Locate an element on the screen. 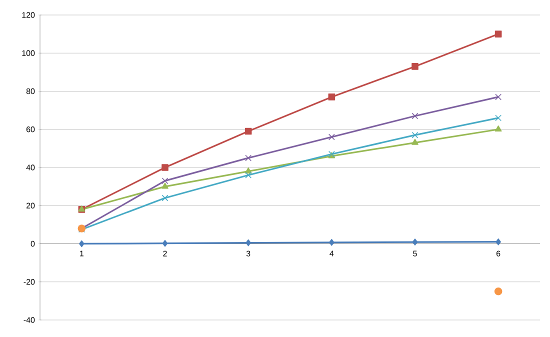 This screenshot has width=550, height=337. x-tick-label: 3 is located at coordinates (248, 253).